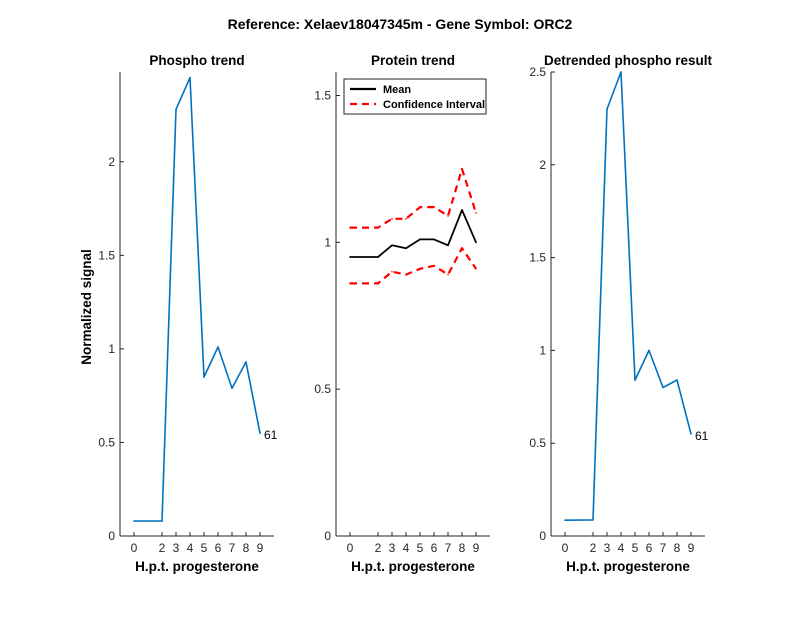 The image size is (800, 618). I want to click on ci-upper-line, so click(414, 198).